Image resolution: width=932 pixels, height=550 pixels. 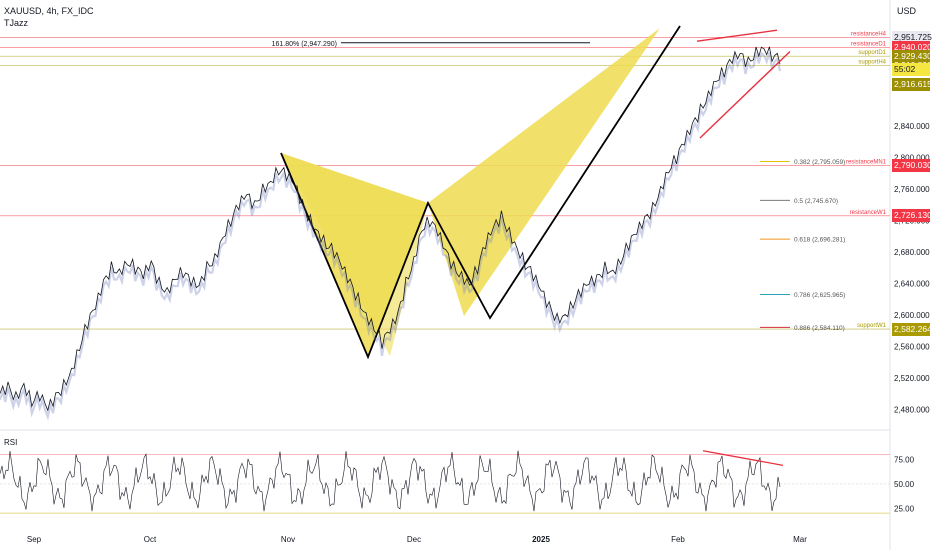 What do you see at coordinates (49, 11) in the screenshot?
I see `chart-symbol-title: XAUUSD, 4h, FX_IDC` at bounding box center [49, 11].